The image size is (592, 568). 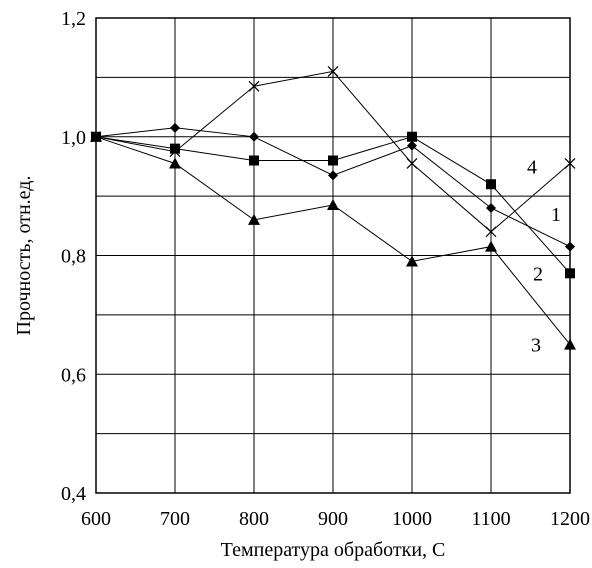 What do you see at coordinates (73, 138) in the screenshot?
I see `y-tick-label: 1,0` at bounding box center [73, 138].